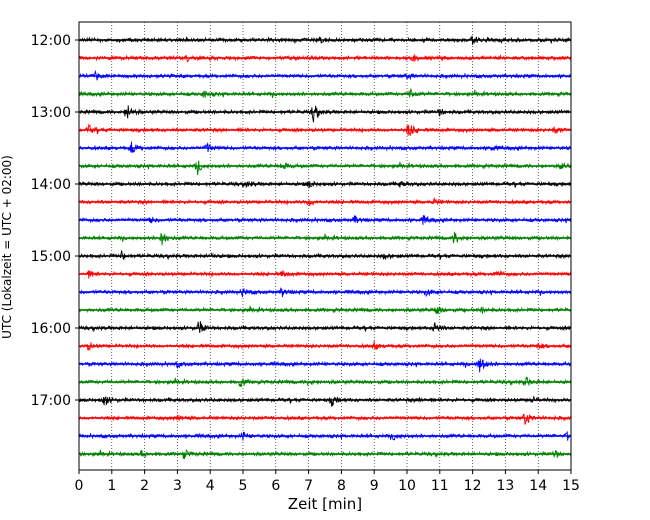 The height and width of the screenshot is (520, 650). What do you see at coordinates (505, 486) in the screenshot?
I see `x-tick-label: 13` at bounding box center [505, 486].